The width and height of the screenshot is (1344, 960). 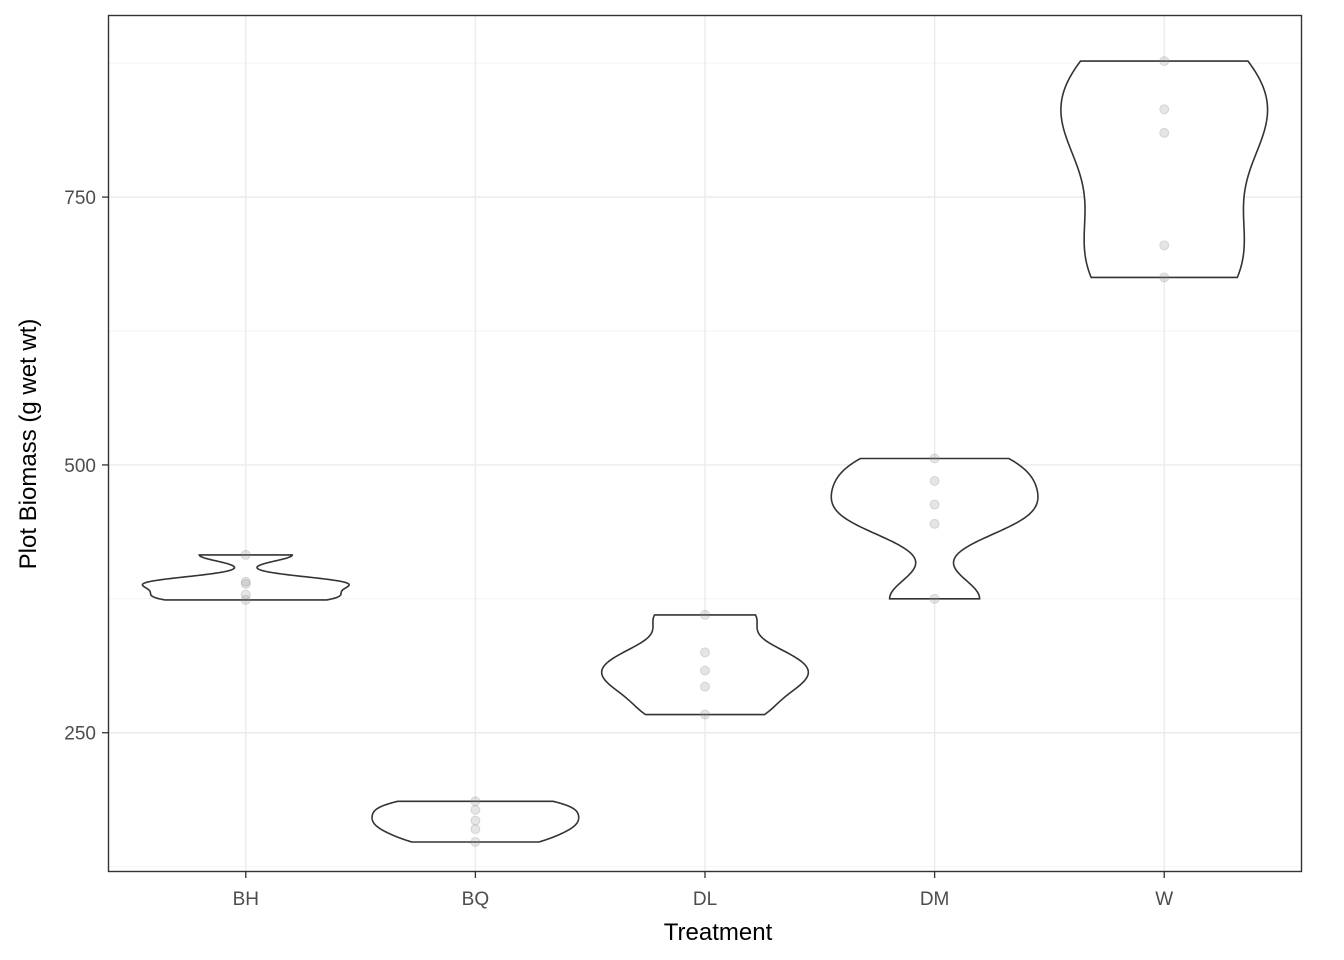 I want to click on violin-dl, so click(x=705, y=665).